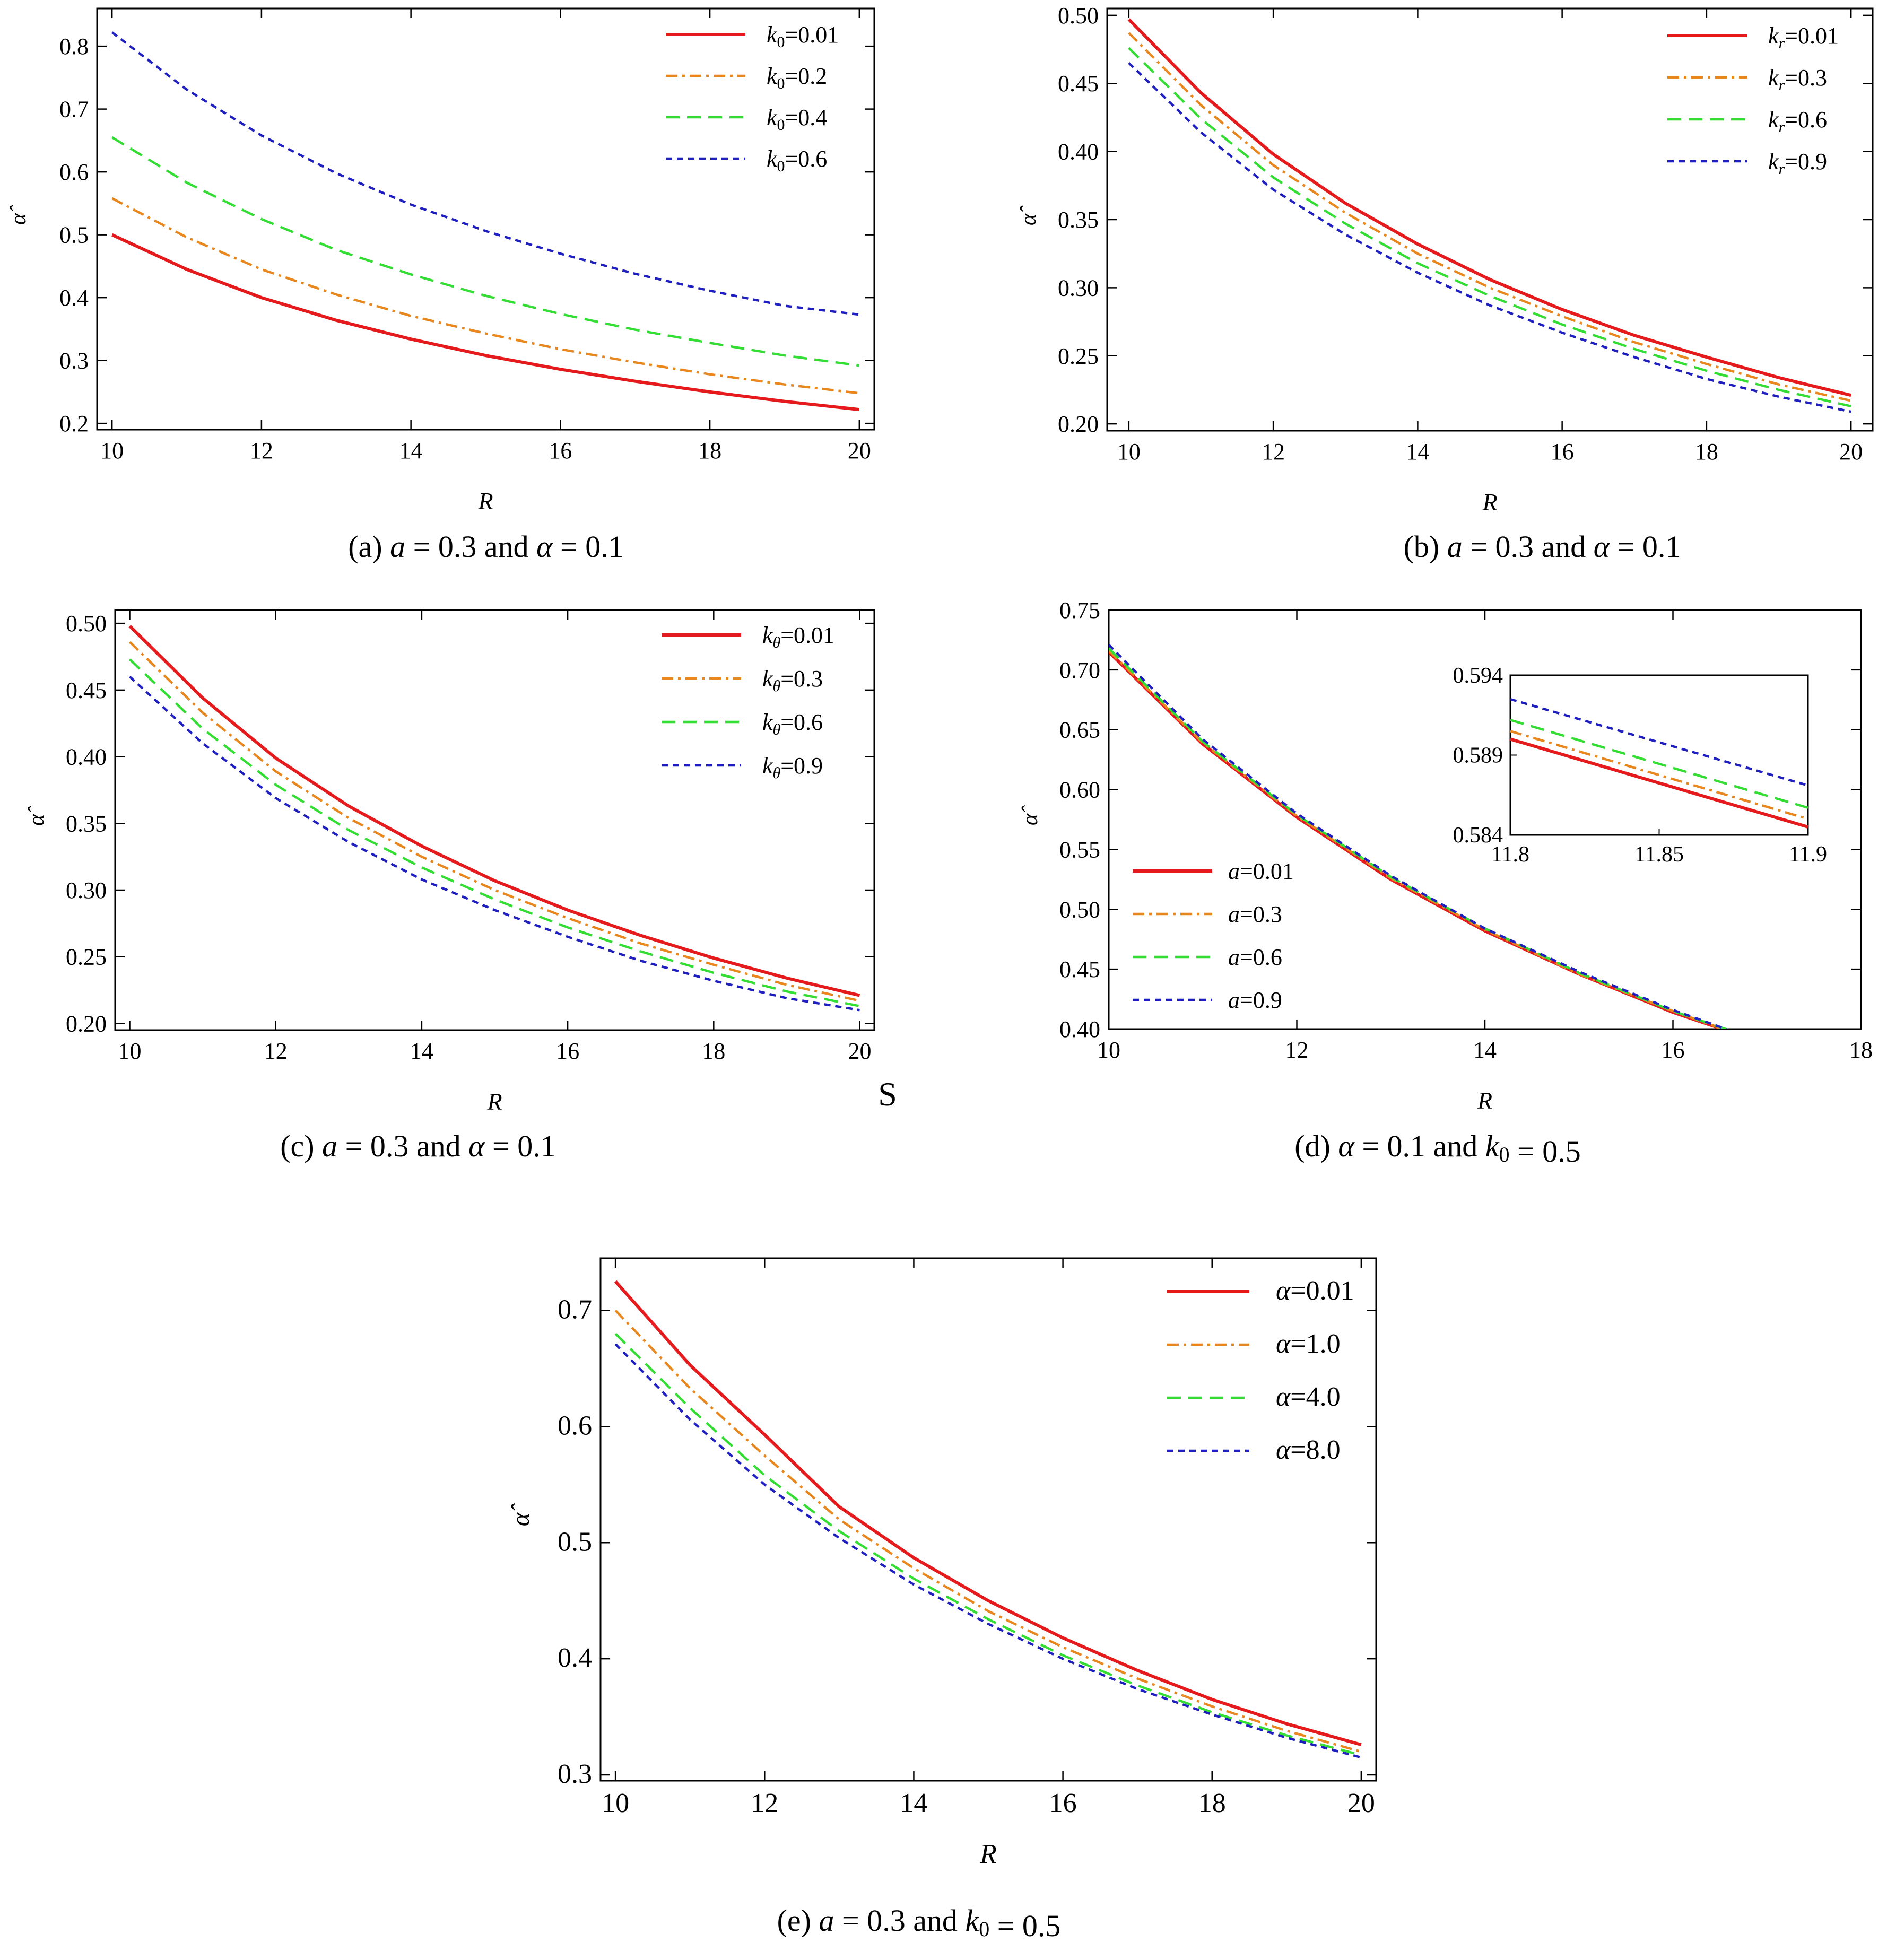  What do you see at coordinates (793, 723) in the screenshot?
I see `legend-label-3: kθ=0.6` at bounding box center [793, 723].